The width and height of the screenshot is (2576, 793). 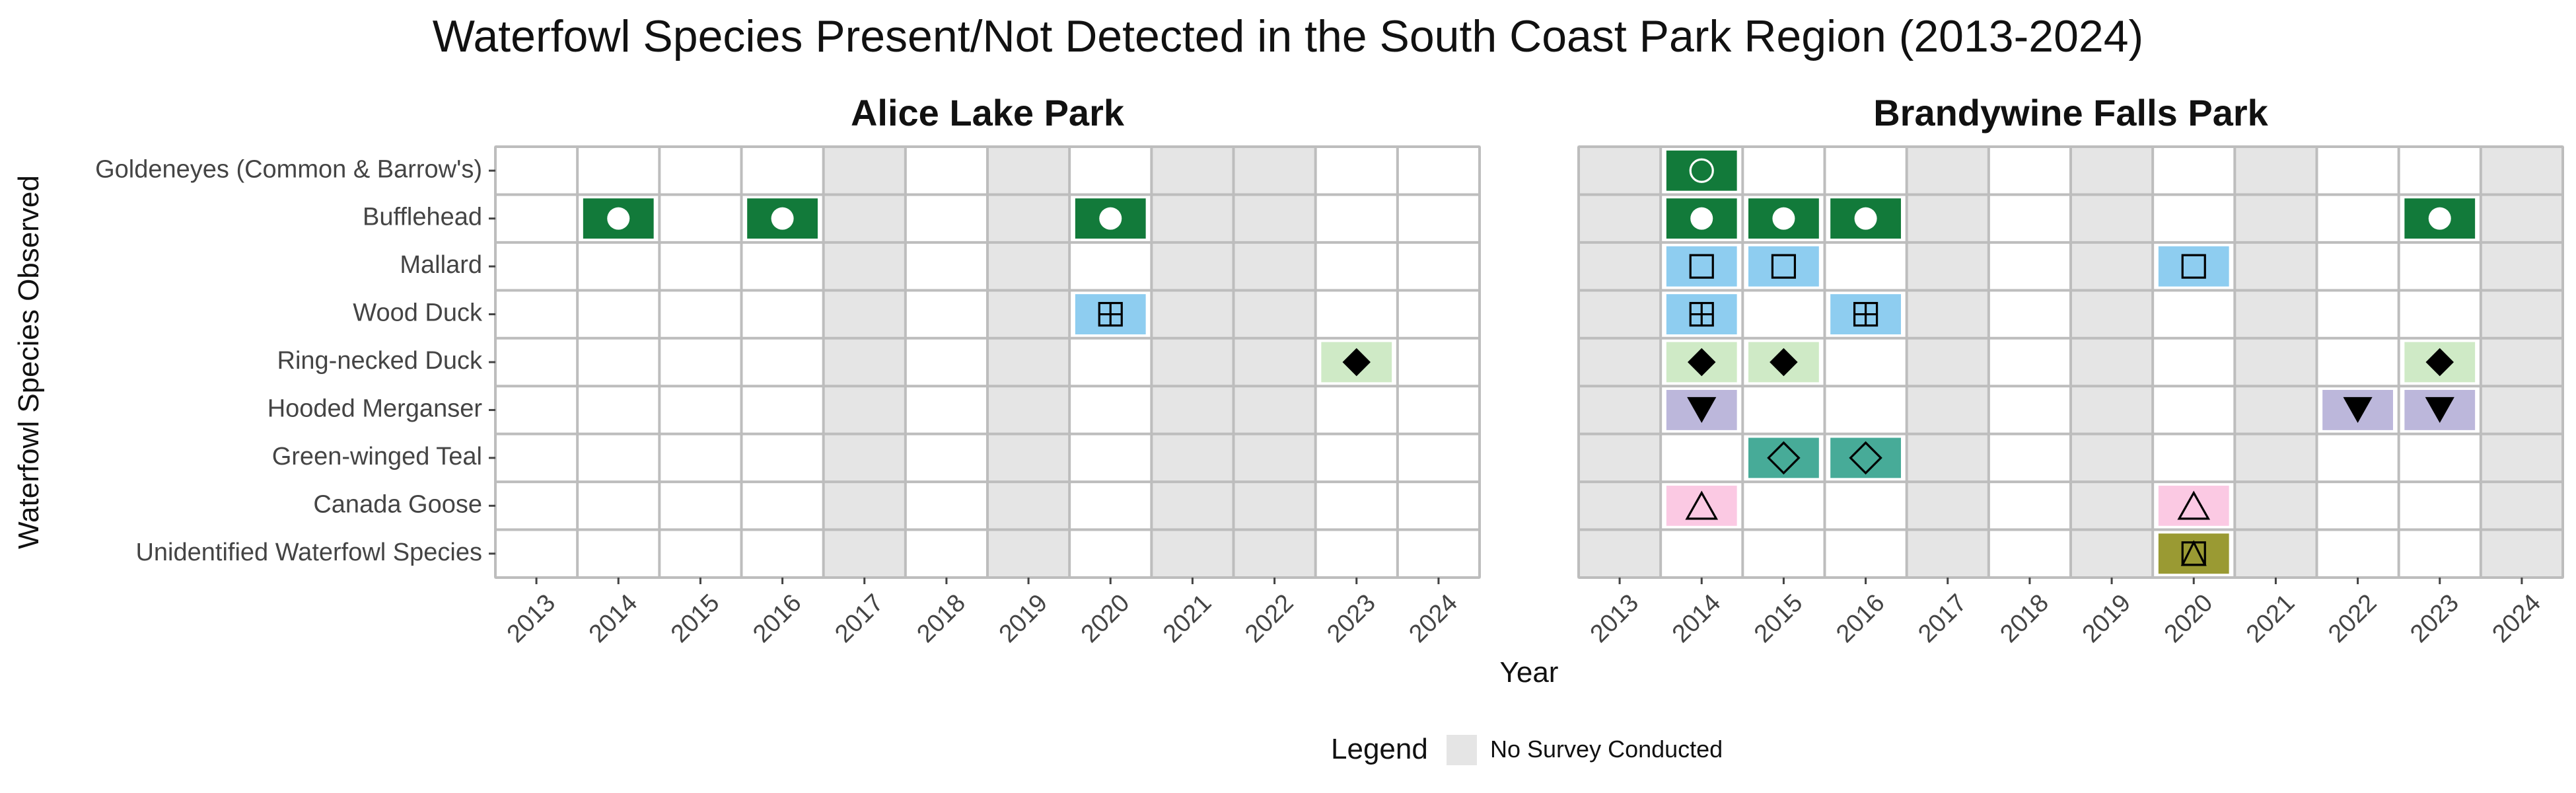 I want to click on legend: Legend No Survey Conducted, so click(x=1527, y=749).